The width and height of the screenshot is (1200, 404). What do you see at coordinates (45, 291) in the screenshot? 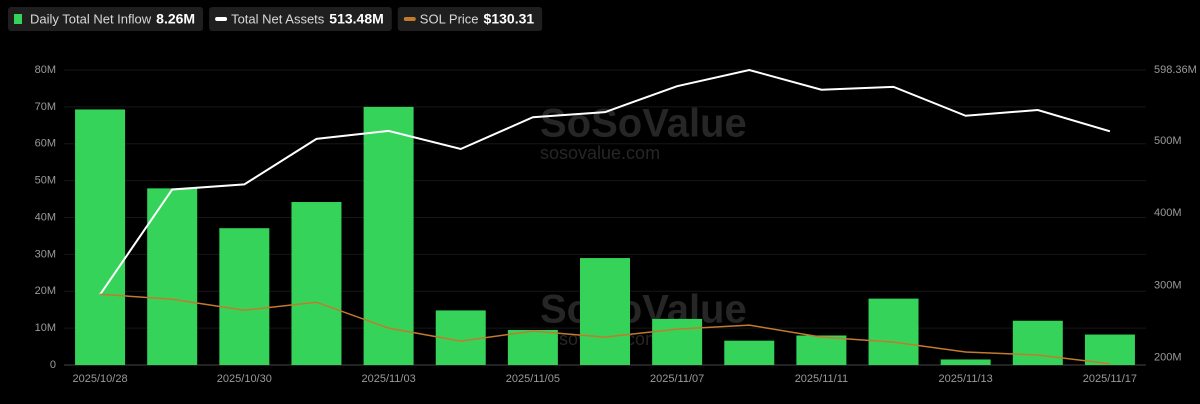
I see `y-tick-label: 20M` at bounding box center [45, 291].